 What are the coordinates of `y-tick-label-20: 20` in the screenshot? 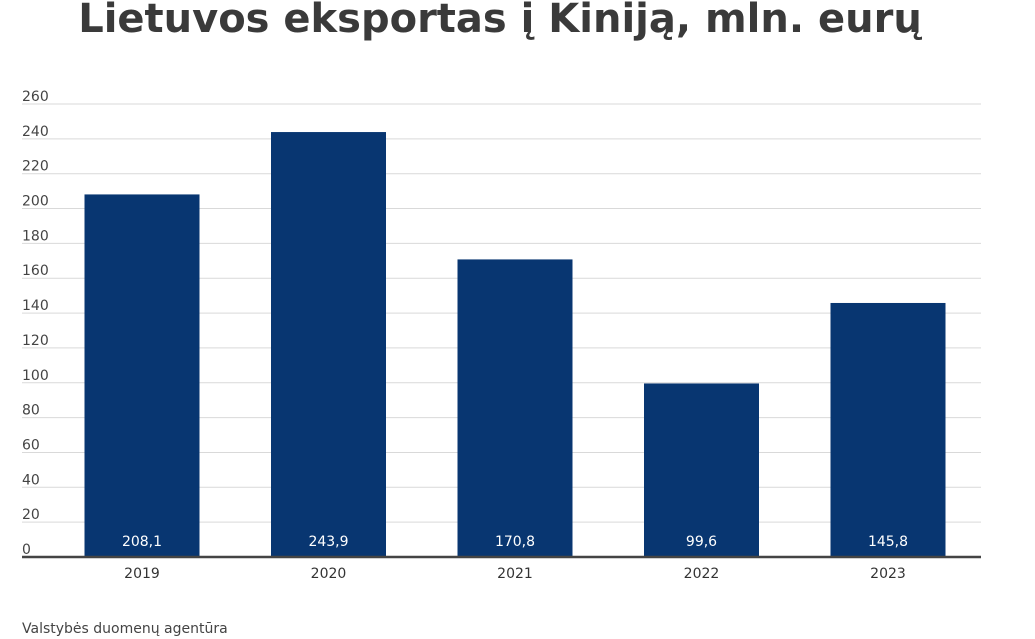 It's located at (31, 515).